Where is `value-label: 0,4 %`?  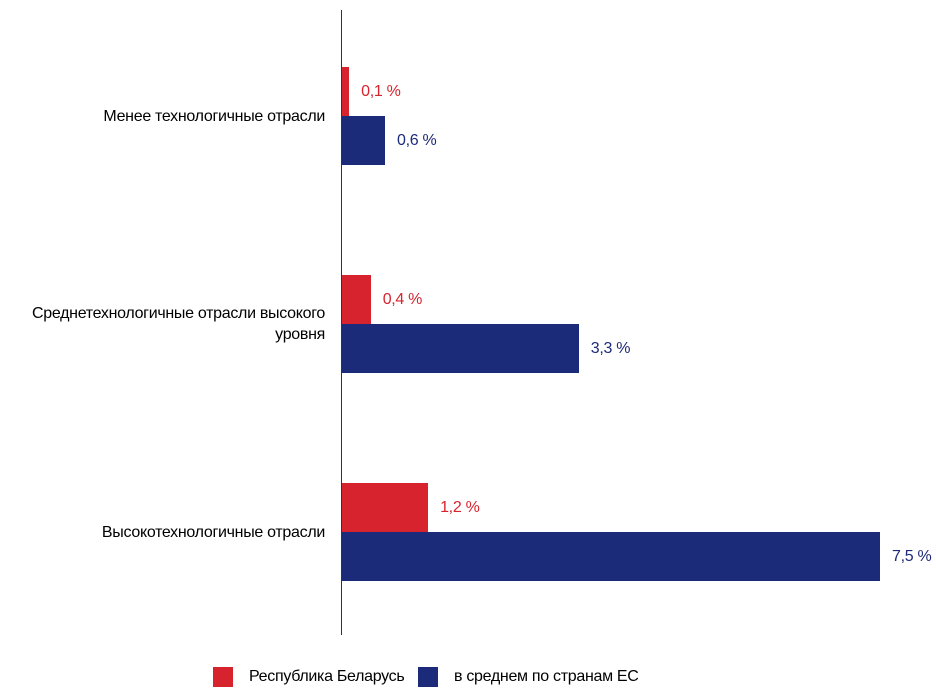
value-label: 0,4 % is located at coordinates (402, 299).